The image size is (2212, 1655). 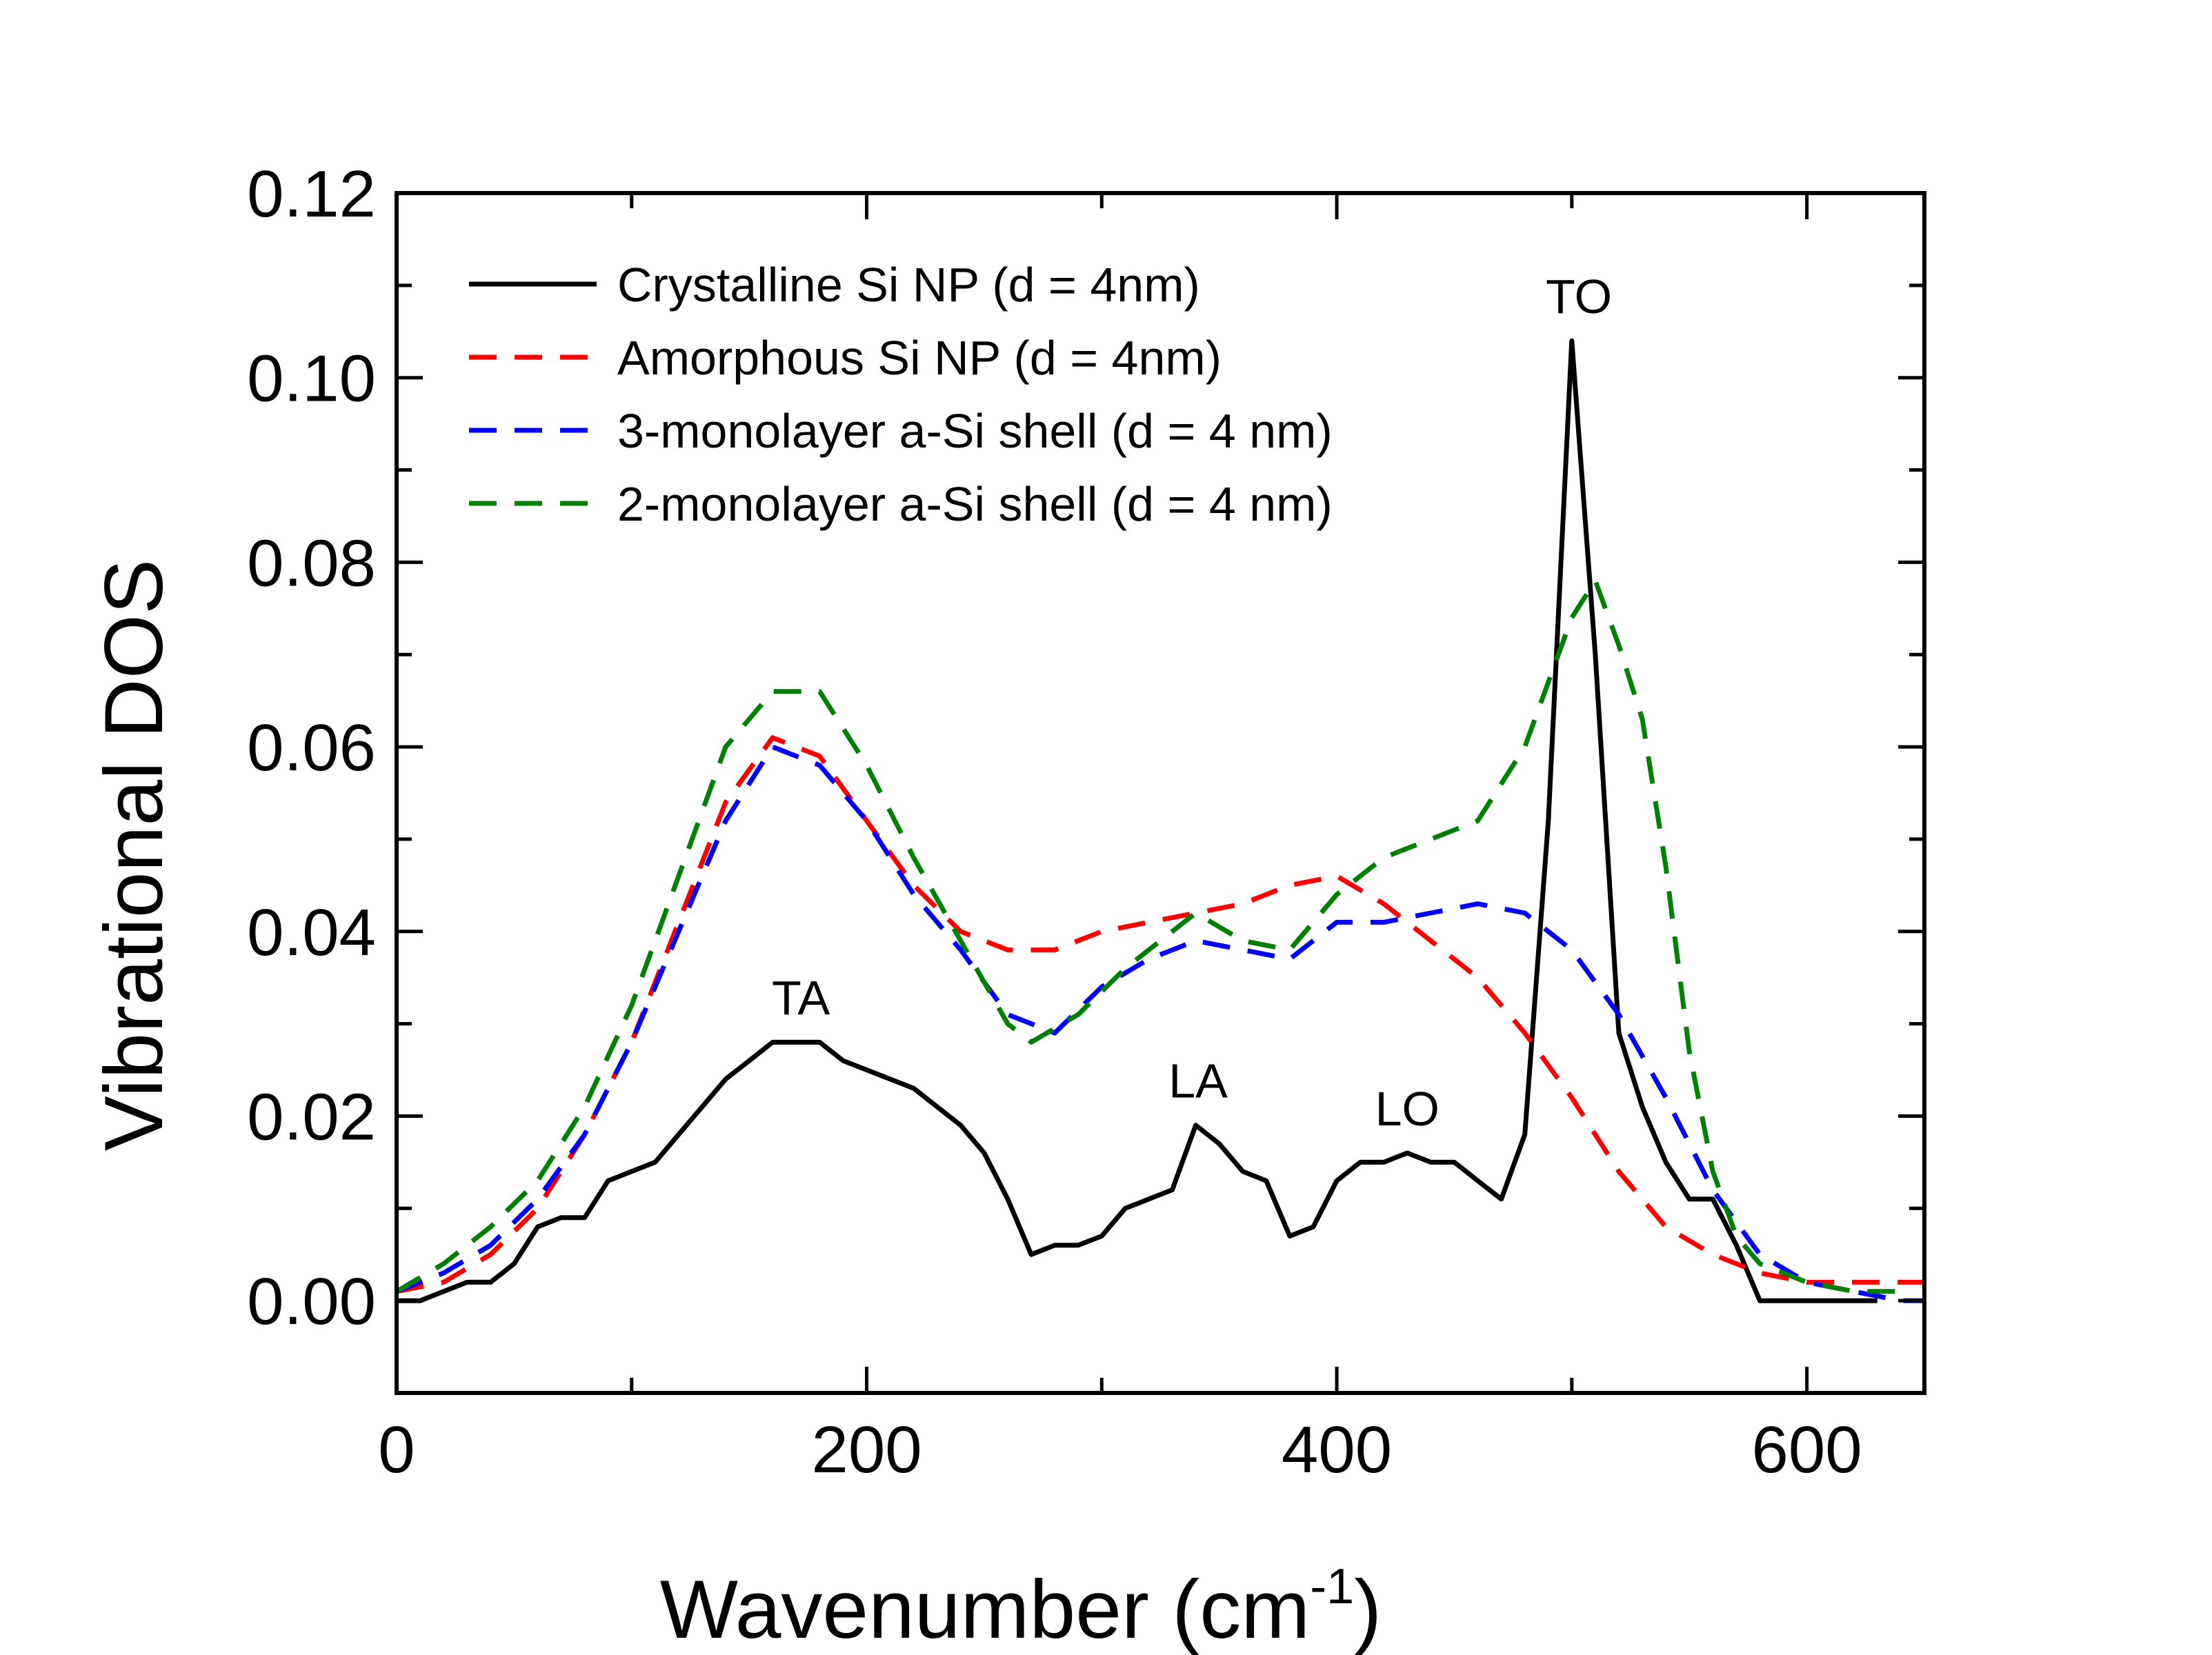 What do you see at coordinates (975, 431) in the screenshot?
I see `legend-label-3: 3-monolayer a-Si shell (d = 4 nm)` at bounding box center [975, 431].